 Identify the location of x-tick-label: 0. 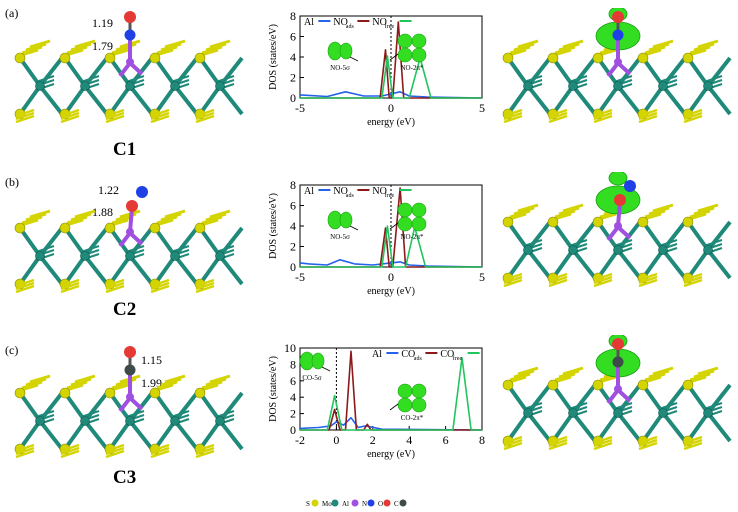
(391, 108).